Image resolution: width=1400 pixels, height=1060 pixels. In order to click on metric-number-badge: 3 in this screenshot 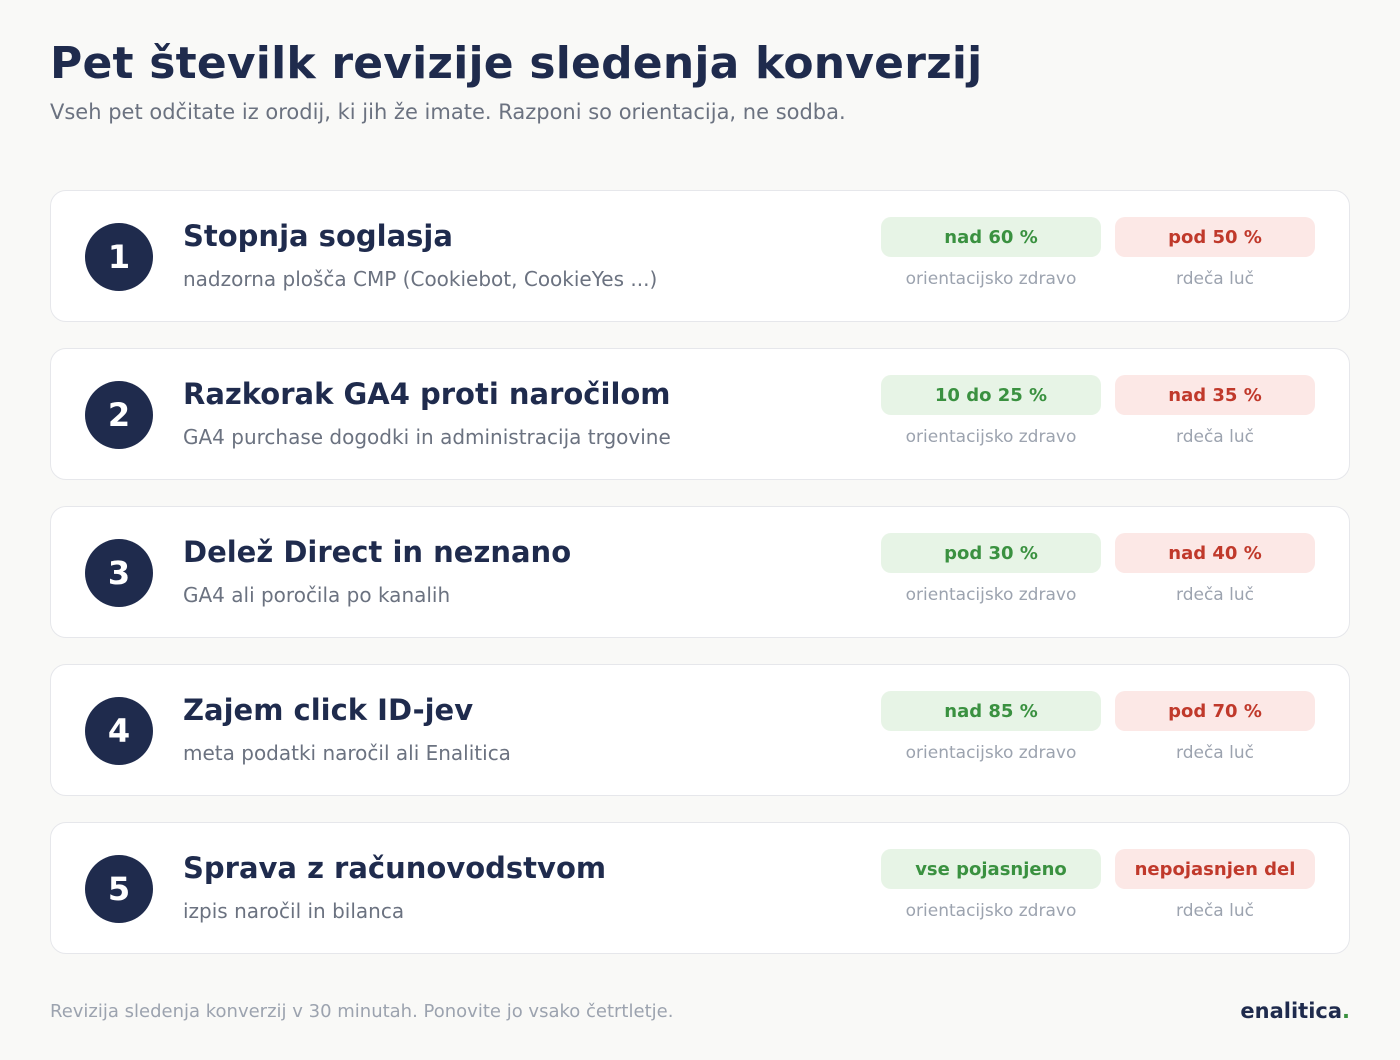, I will do `click(119, 573)`.